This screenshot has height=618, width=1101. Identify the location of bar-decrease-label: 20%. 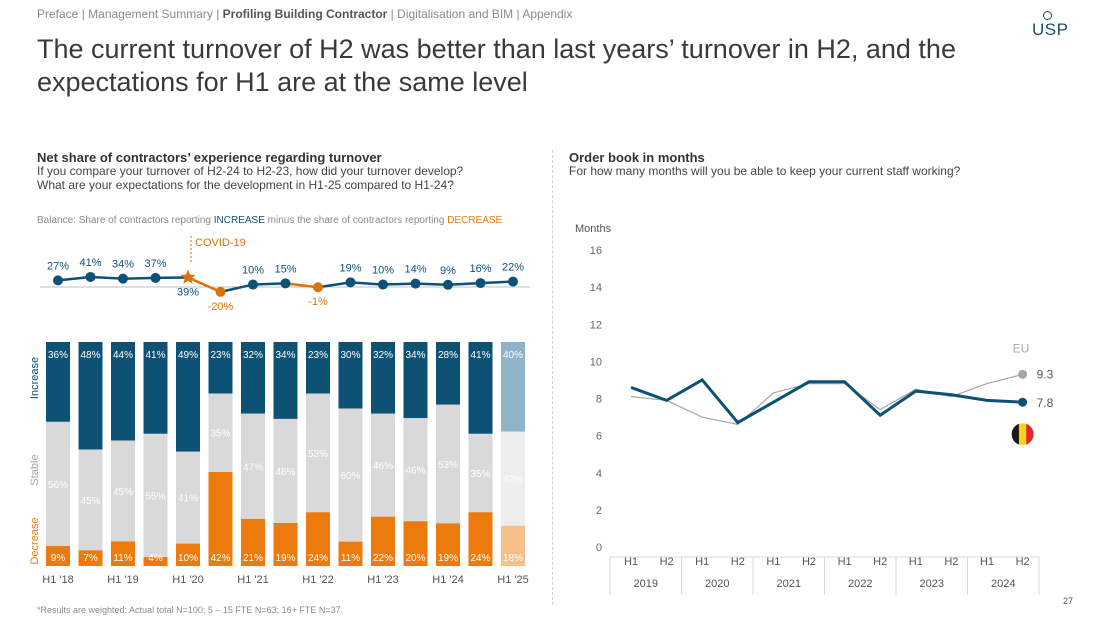
(415, 558).